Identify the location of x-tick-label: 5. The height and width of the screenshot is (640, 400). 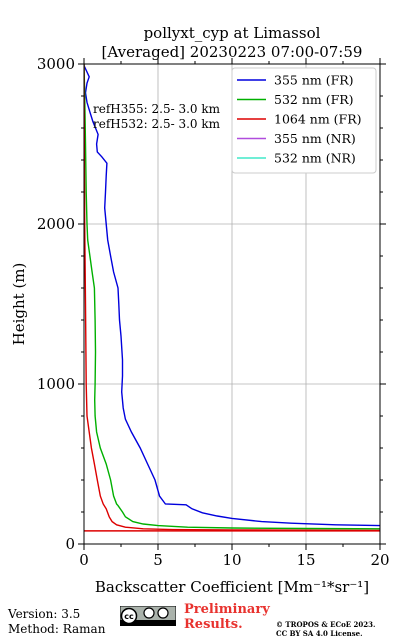
(158, 560).